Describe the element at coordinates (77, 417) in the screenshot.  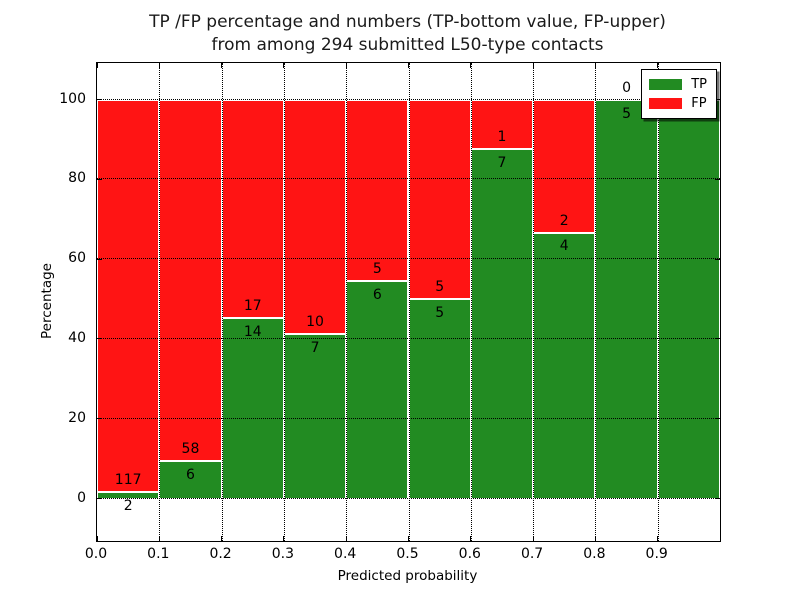
I see `y-tick-label: 20` at that location.